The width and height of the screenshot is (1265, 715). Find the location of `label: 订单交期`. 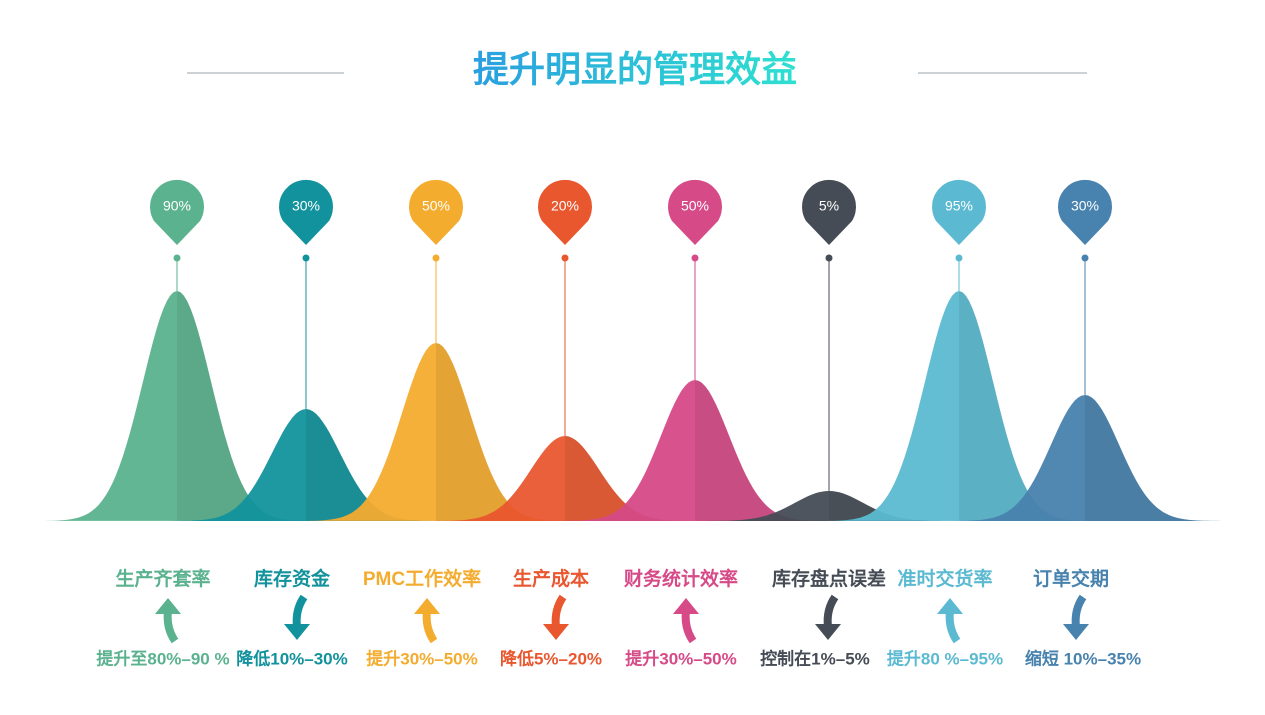

label: 订单交期 is located at coordinates (1071, 578).